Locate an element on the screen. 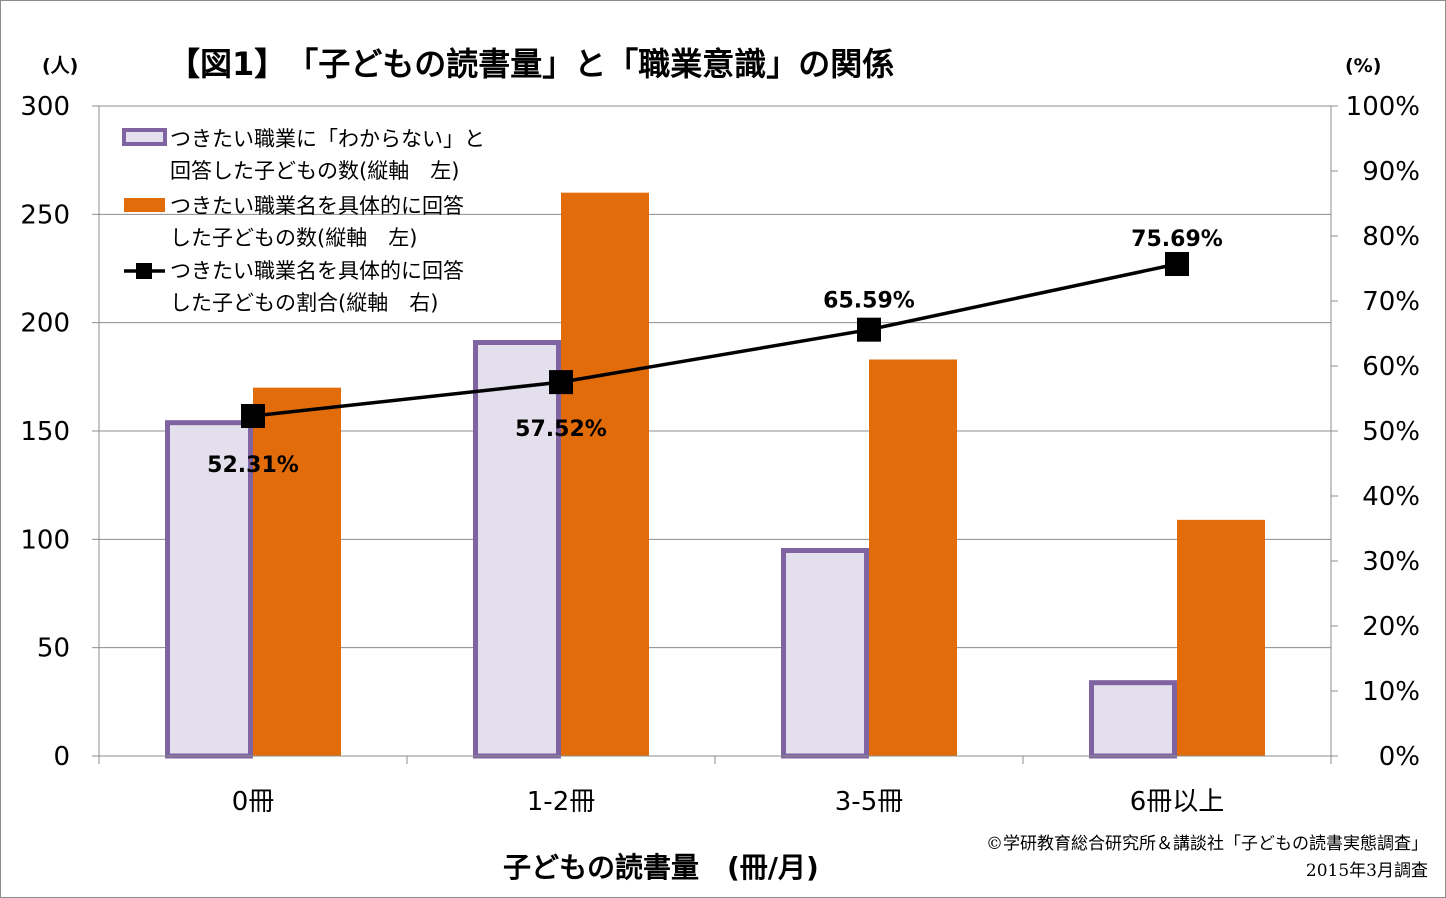 This screenshot has width=1446, height=898. credit-line-1: ©学研教育総合研究所＆講談社「子どもの読書実態調査」 is located at coordinates (1207, 844).